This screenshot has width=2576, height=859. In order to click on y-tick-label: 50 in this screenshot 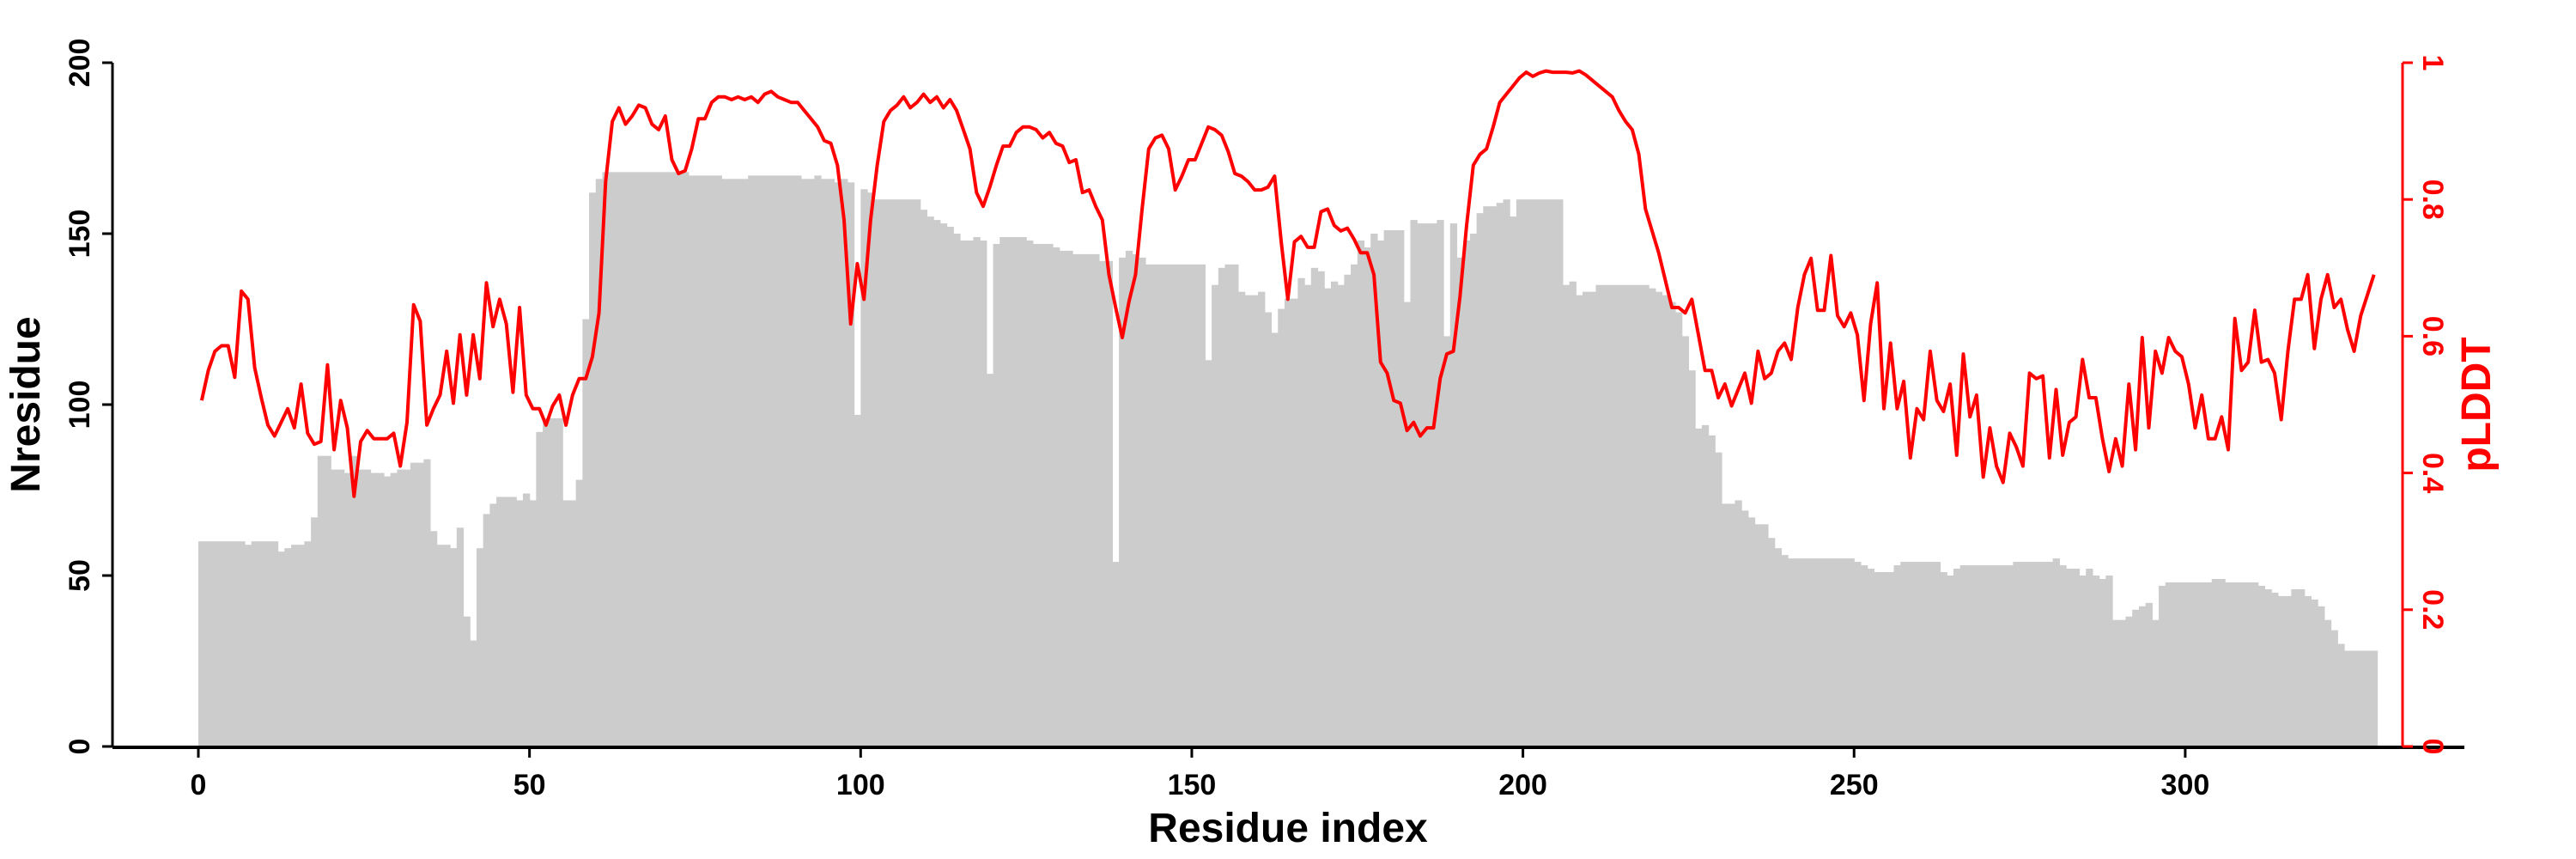, I will do `click(80, 575)`.